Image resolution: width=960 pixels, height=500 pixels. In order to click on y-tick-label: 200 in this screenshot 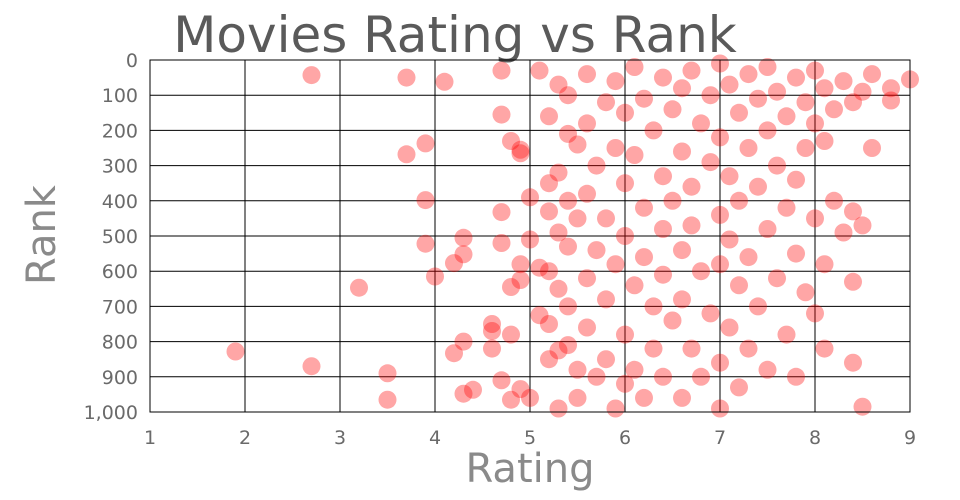, I will do `click(120, 131)`.